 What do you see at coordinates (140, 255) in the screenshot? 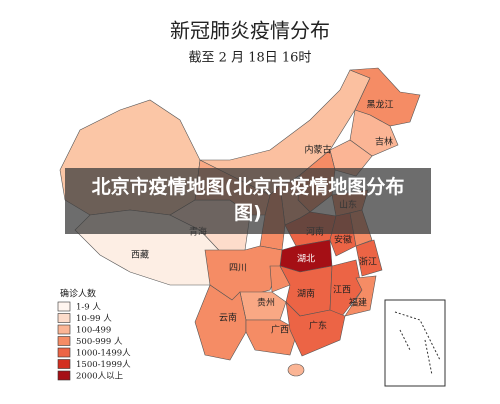
I see `province-label: 西藏` at bounding box center [140, 255].